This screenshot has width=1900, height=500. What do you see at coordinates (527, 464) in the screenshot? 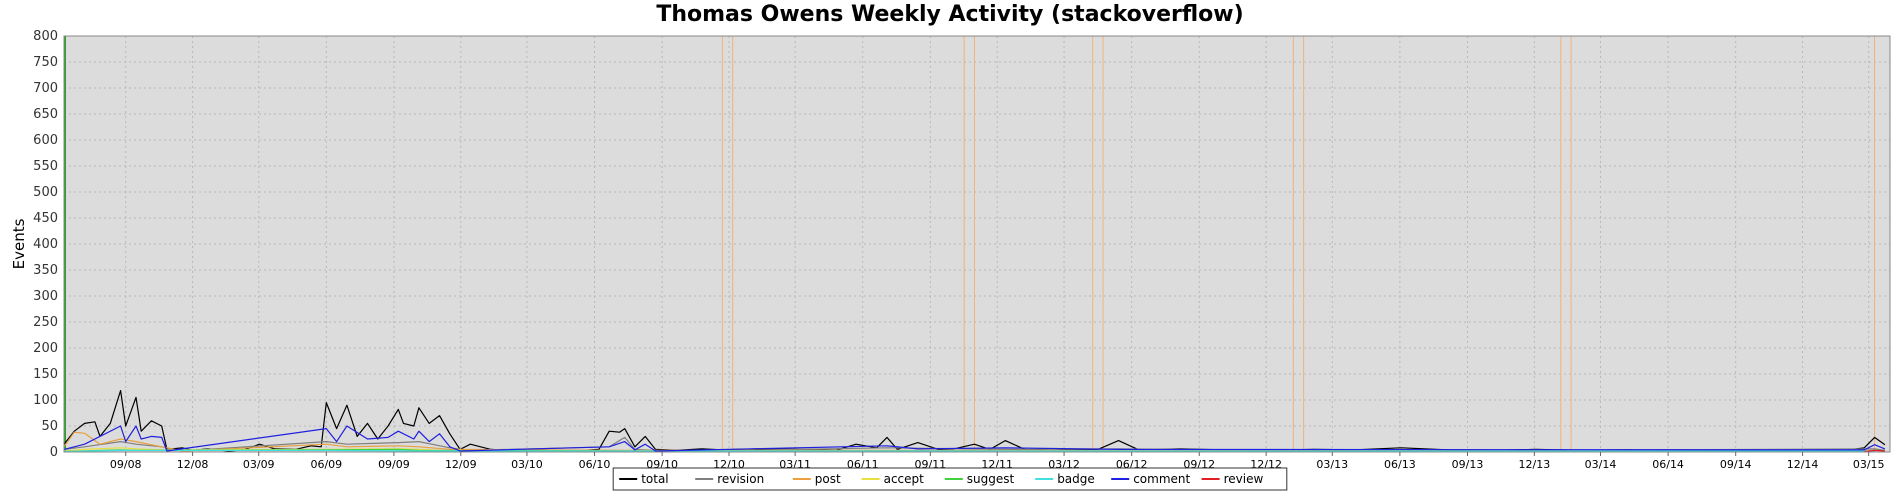
I see `x-tick-label: 03/10` at bounding box center [527, 464].